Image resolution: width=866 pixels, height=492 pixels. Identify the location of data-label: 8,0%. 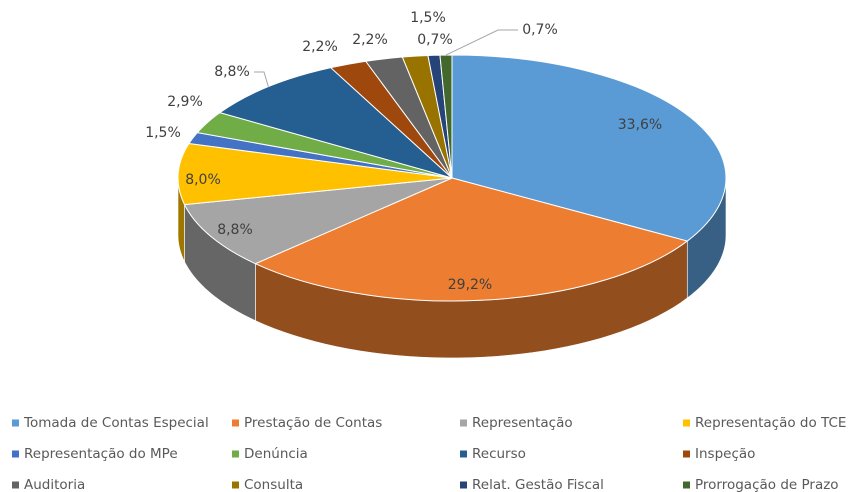
(203, 180).